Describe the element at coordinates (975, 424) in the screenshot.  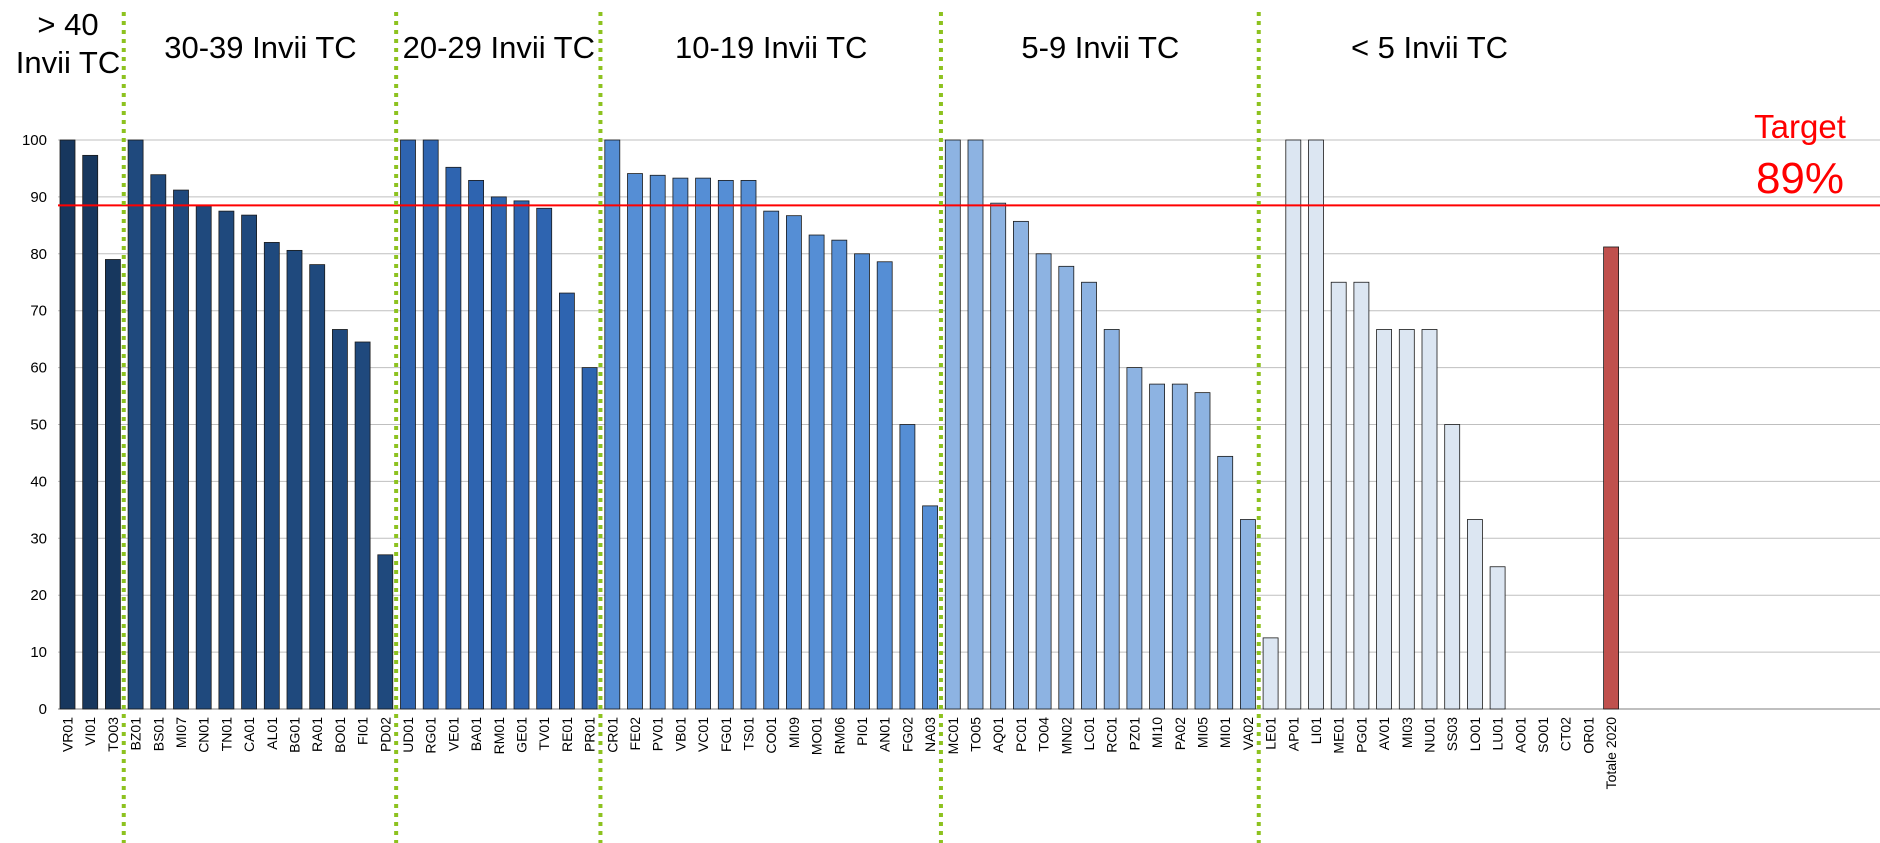
I see `bar-to05` at that location.